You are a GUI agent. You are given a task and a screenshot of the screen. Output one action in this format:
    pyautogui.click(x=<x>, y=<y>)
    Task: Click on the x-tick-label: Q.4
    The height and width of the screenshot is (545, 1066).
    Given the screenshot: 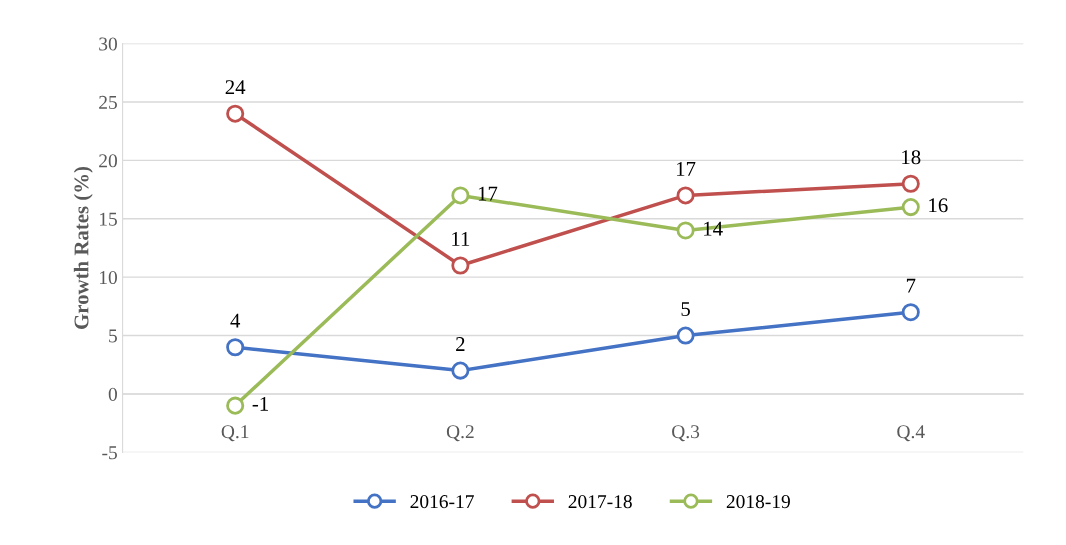 What is the action you would take?
    pyautogui.click(x=911, y=433)
    